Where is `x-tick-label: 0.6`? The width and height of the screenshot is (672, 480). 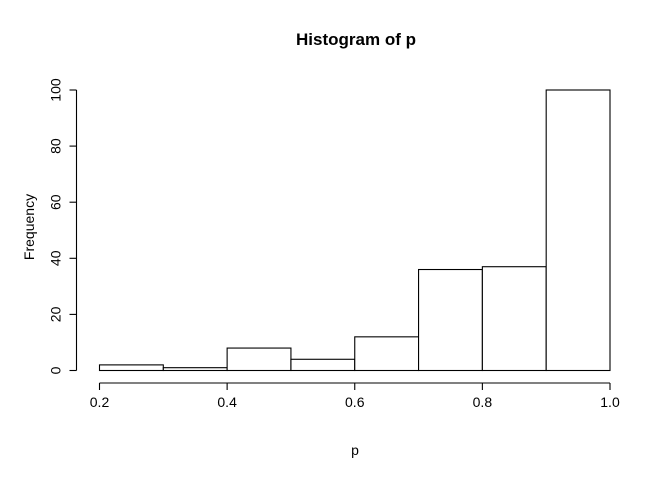
x-tick-label: 0.6 is located at coordinates (355, 402).